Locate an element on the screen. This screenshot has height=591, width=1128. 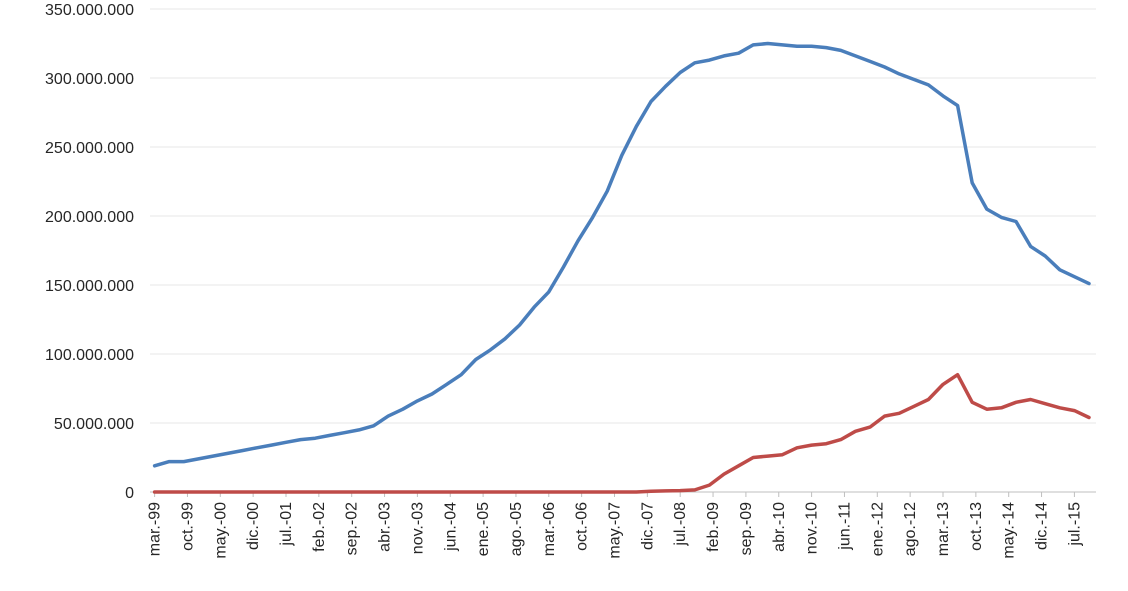
x-tick-label: jul.-01 is located at coordinates (286, 524).